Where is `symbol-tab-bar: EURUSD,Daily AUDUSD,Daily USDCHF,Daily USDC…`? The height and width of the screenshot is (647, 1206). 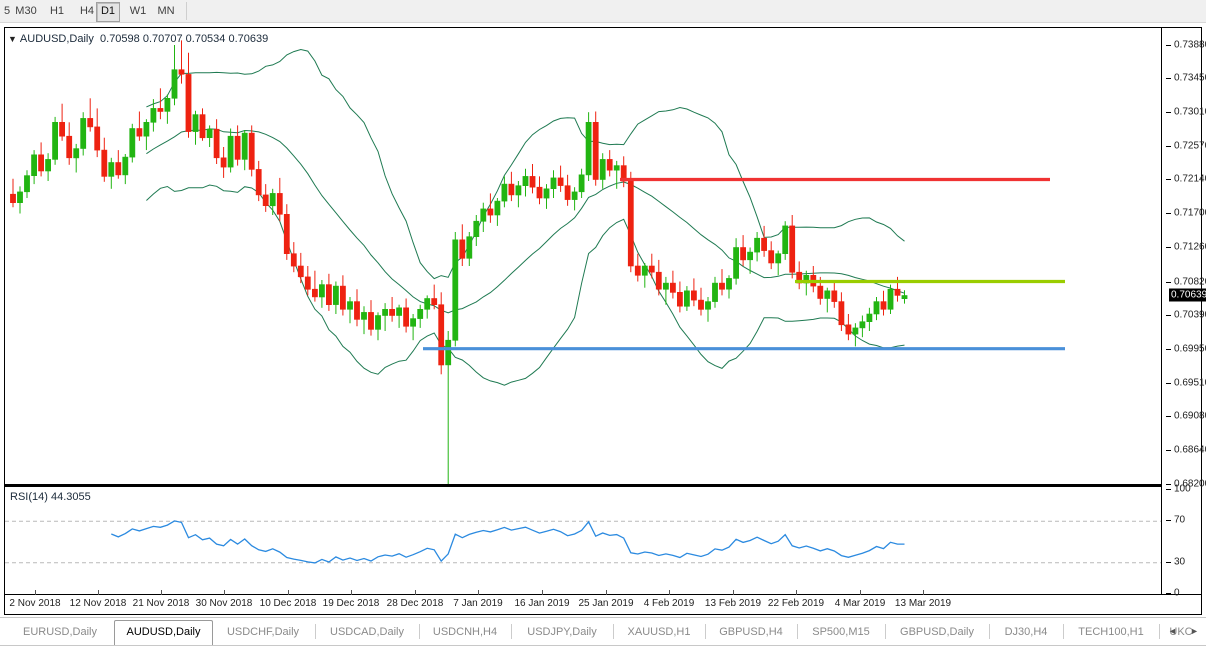 symbol-tab-bar: EURUSD,Daily AUDUSD,Daily USDCHF,Daily USDC… is located at coordinates (603, 632).